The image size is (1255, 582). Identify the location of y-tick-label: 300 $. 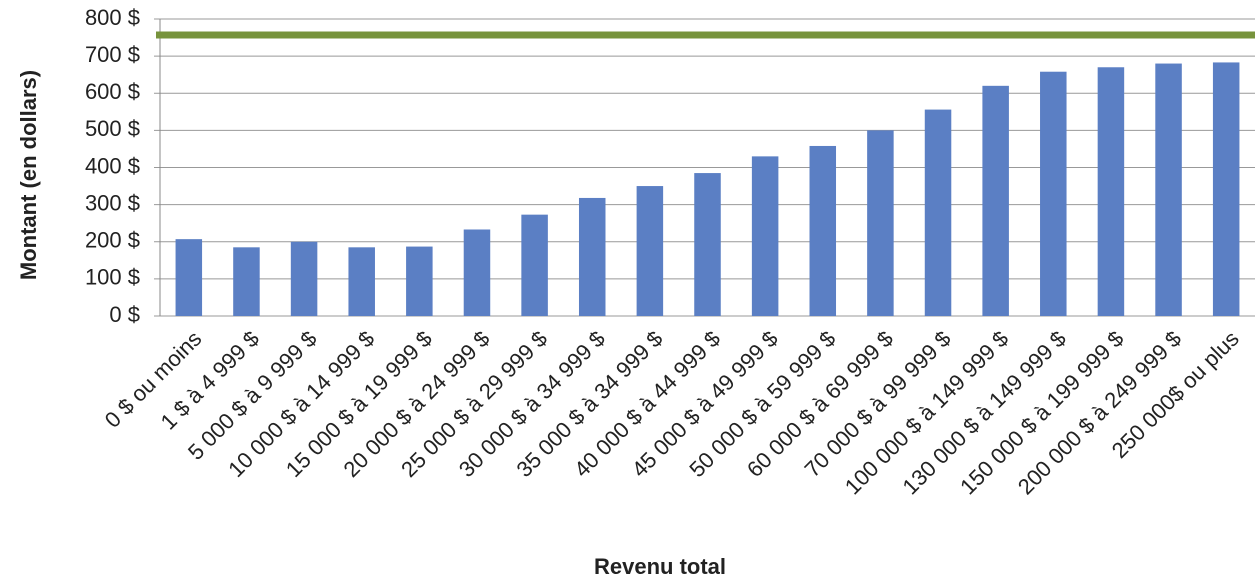
(112, 202).